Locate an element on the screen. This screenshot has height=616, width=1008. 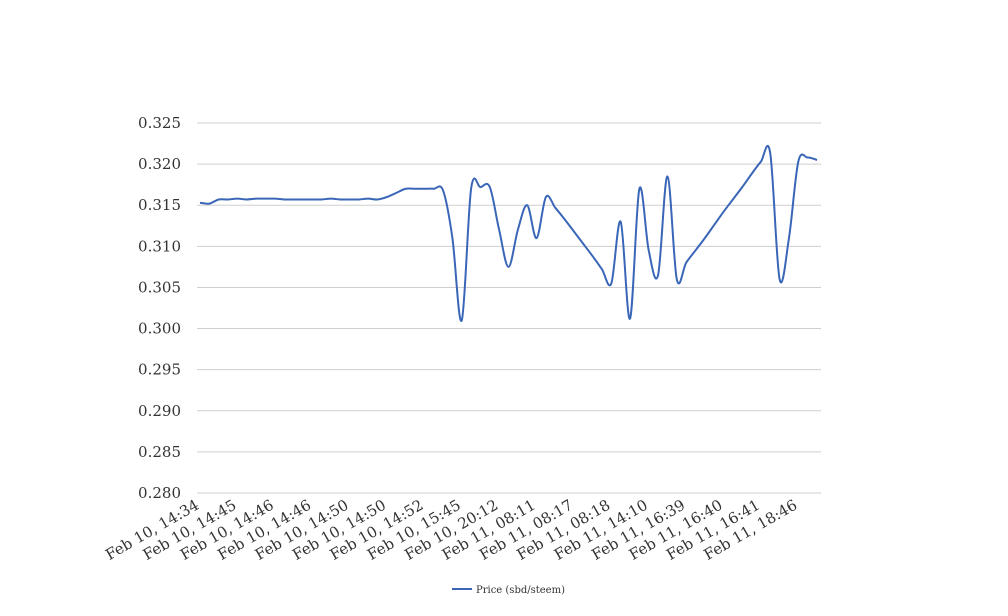
y-tick-label: 0.290 is located at coordinates (159, 411).